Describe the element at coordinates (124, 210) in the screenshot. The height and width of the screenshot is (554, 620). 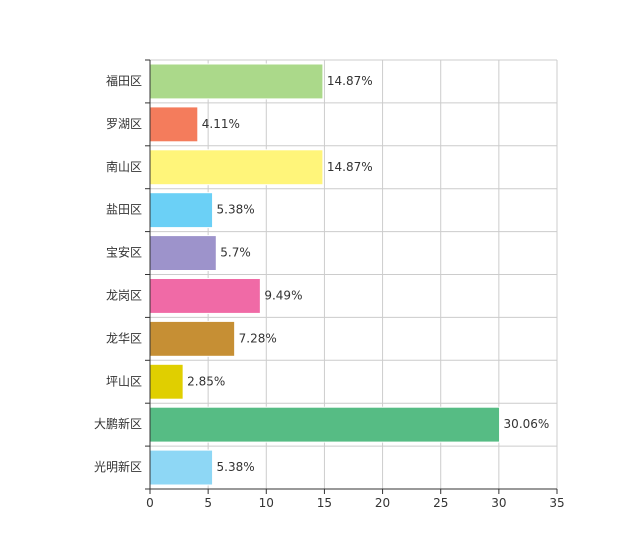
I see `category-label: 盐田区` at that location.